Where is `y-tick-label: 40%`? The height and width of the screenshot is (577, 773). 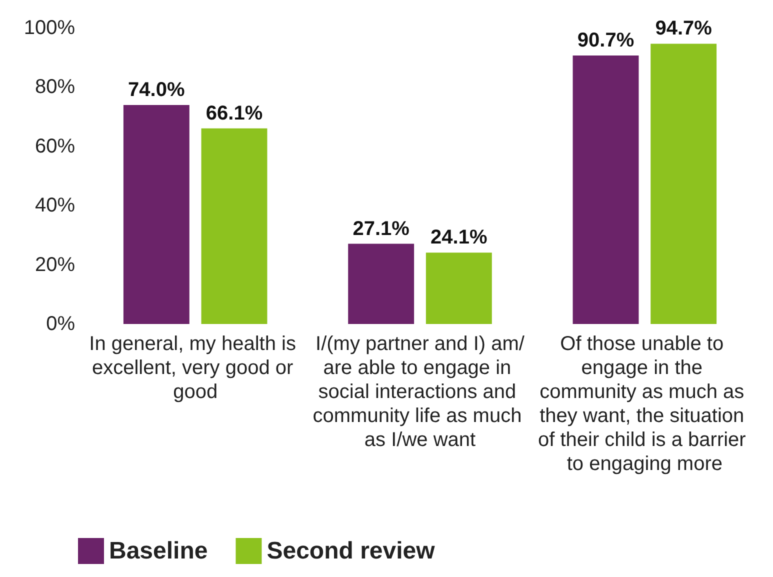 y-tick-label: 40% is located at coordinates (55, 205).